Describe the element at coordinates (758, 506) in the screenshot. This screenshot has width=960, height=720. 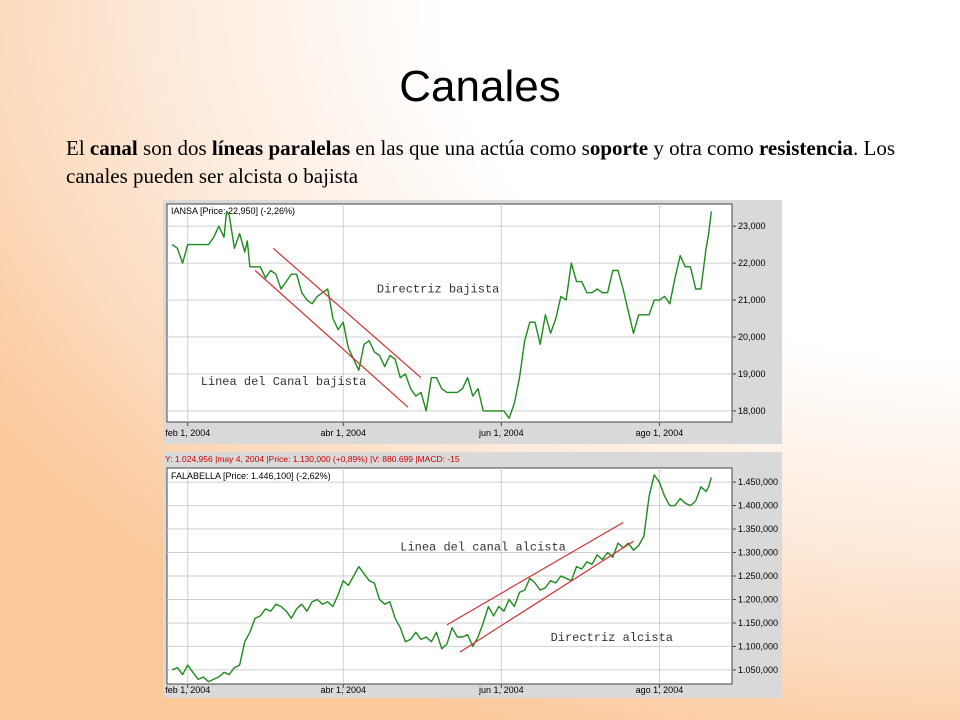
I see `y-tick-label: 1.400,000` at that location.